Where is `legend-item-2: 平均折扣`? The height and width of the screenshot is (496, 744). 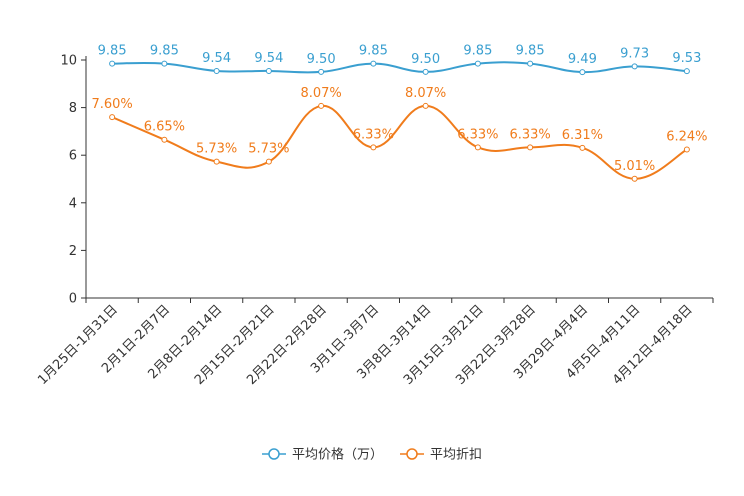 legend-item-2: 平均折扣 is located at coordinates (441, 455).